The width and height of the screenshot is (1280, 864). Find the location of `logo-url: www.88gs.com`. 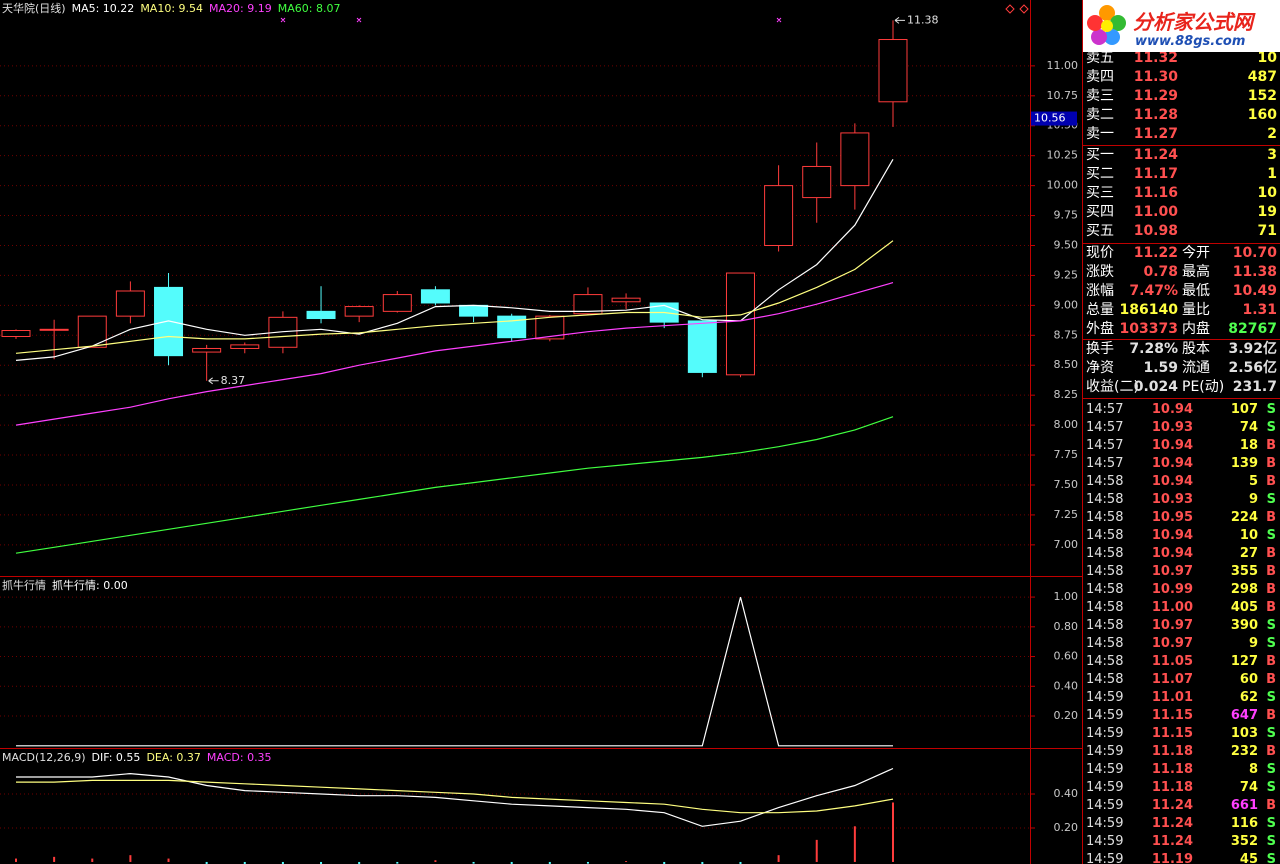

logo-url: www.88gs.com is located at coordinates (1190, 41).